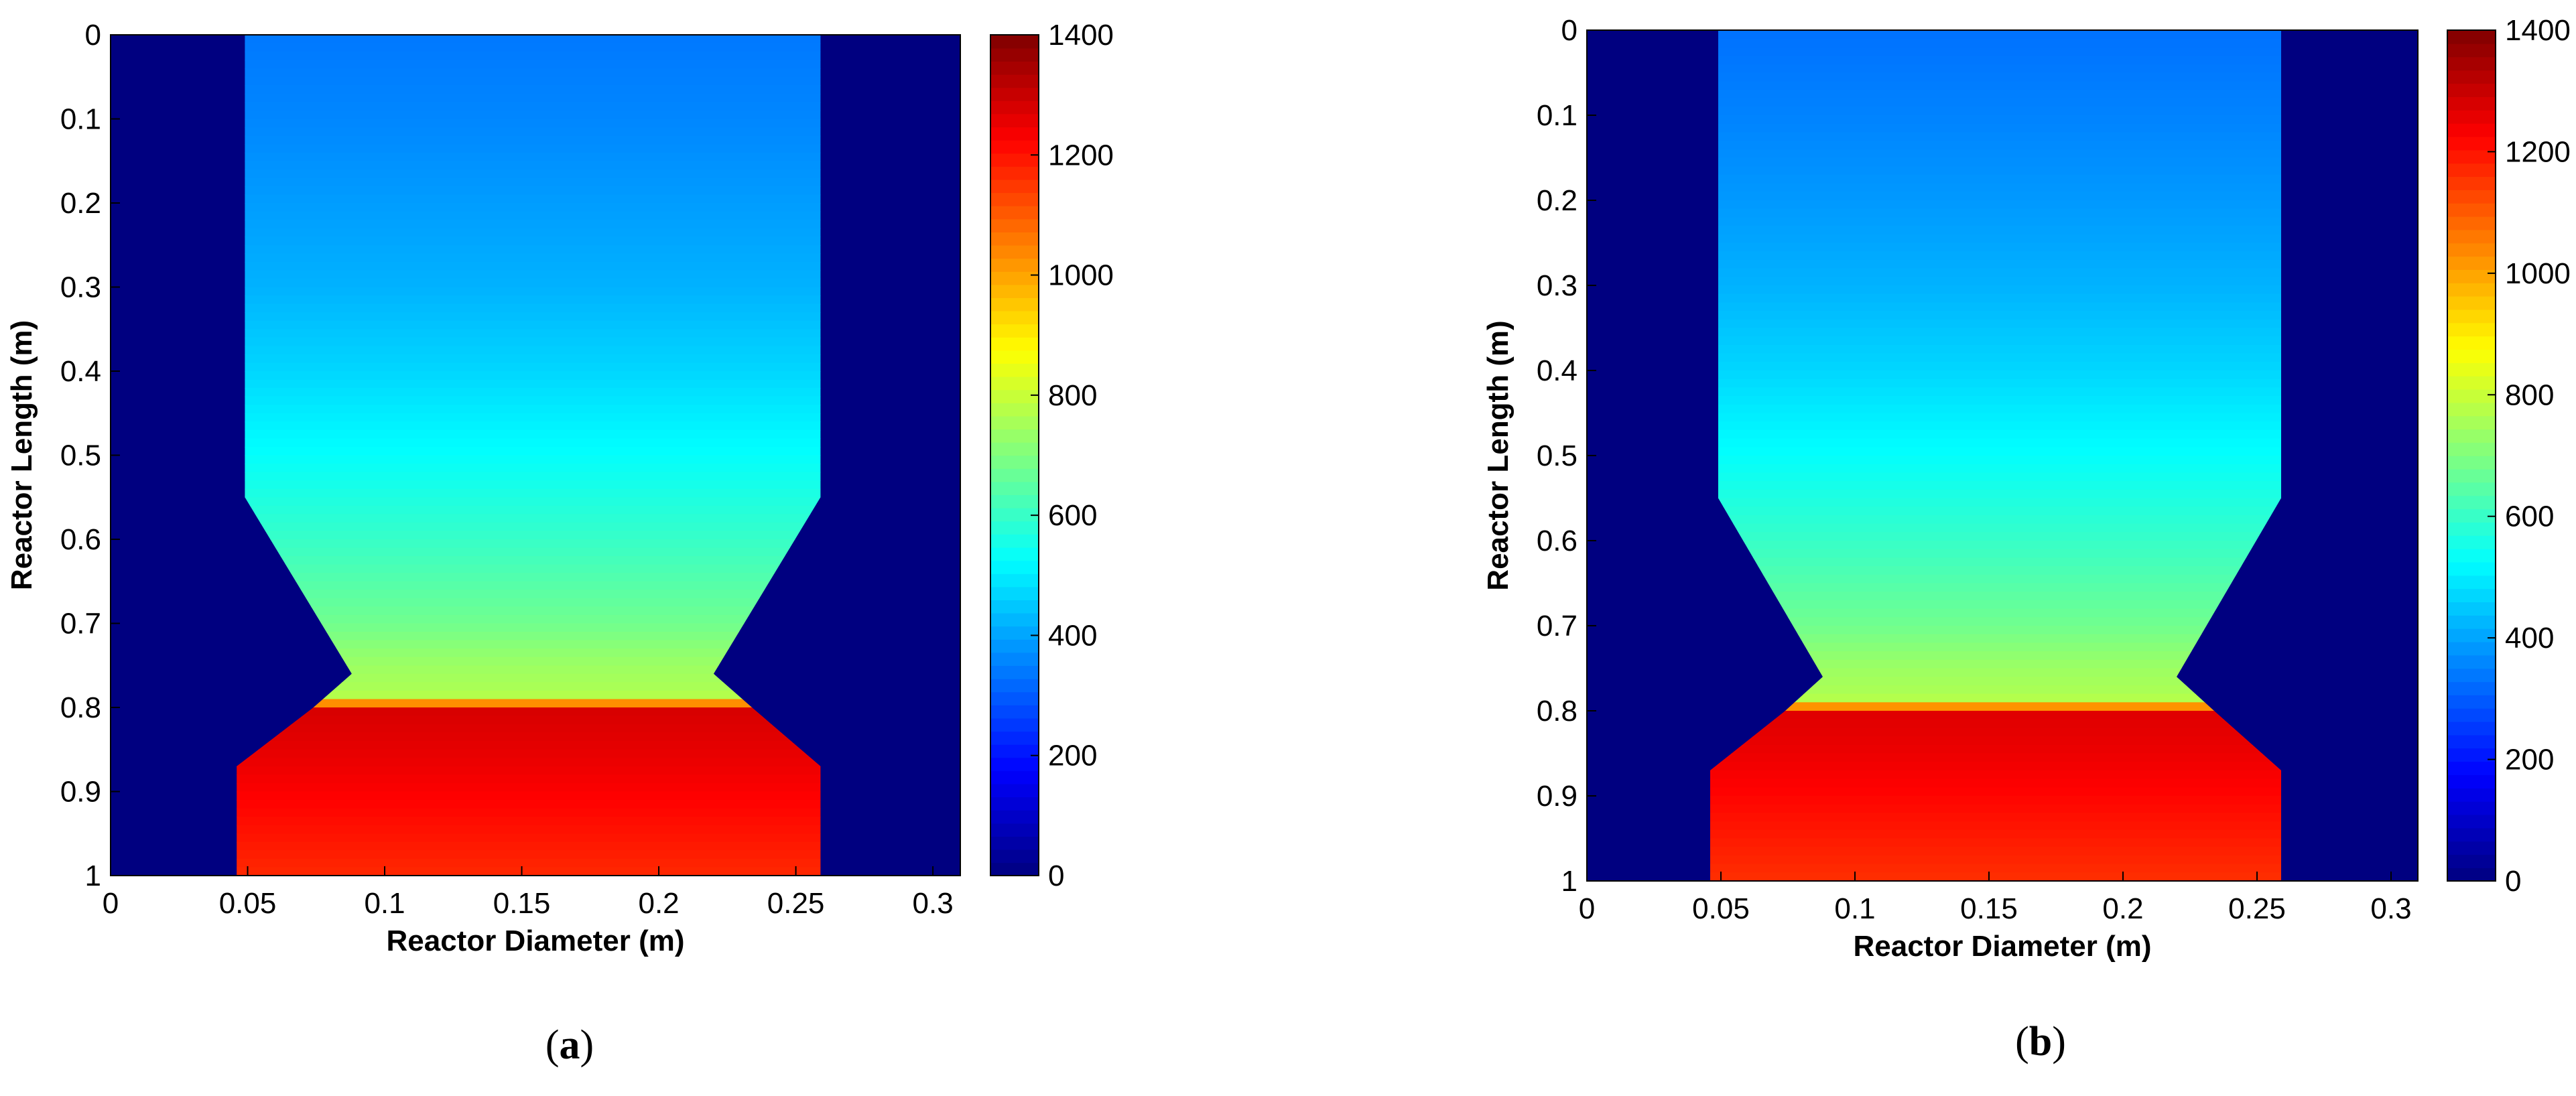 The image size is (2576, 1096). What do you see at coordinates (384, 903) in the screenshot?
I see `x-tick-label: 0.1` at bounding box center [384, 903].